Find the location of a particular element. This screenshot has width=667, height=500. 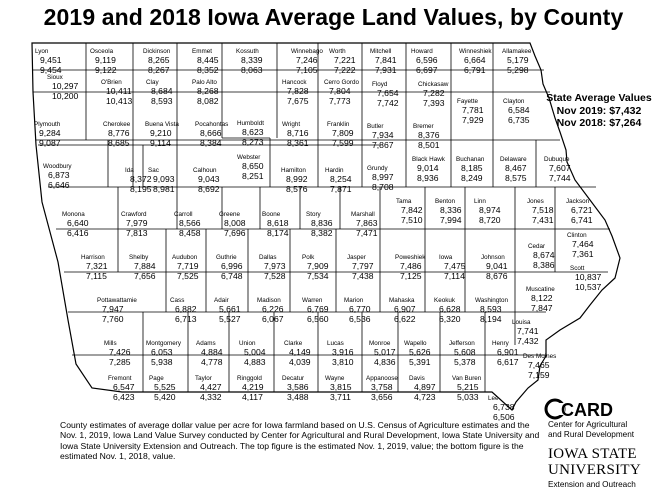

county-value-2018: 8,174 is located at coordinates (278, 233).